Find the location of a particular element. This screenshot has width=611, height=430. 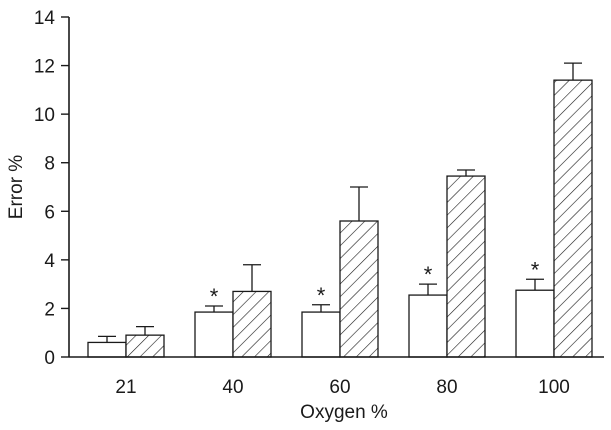

x-axis-title: Oxygen % is located at coordinates (344, 412).